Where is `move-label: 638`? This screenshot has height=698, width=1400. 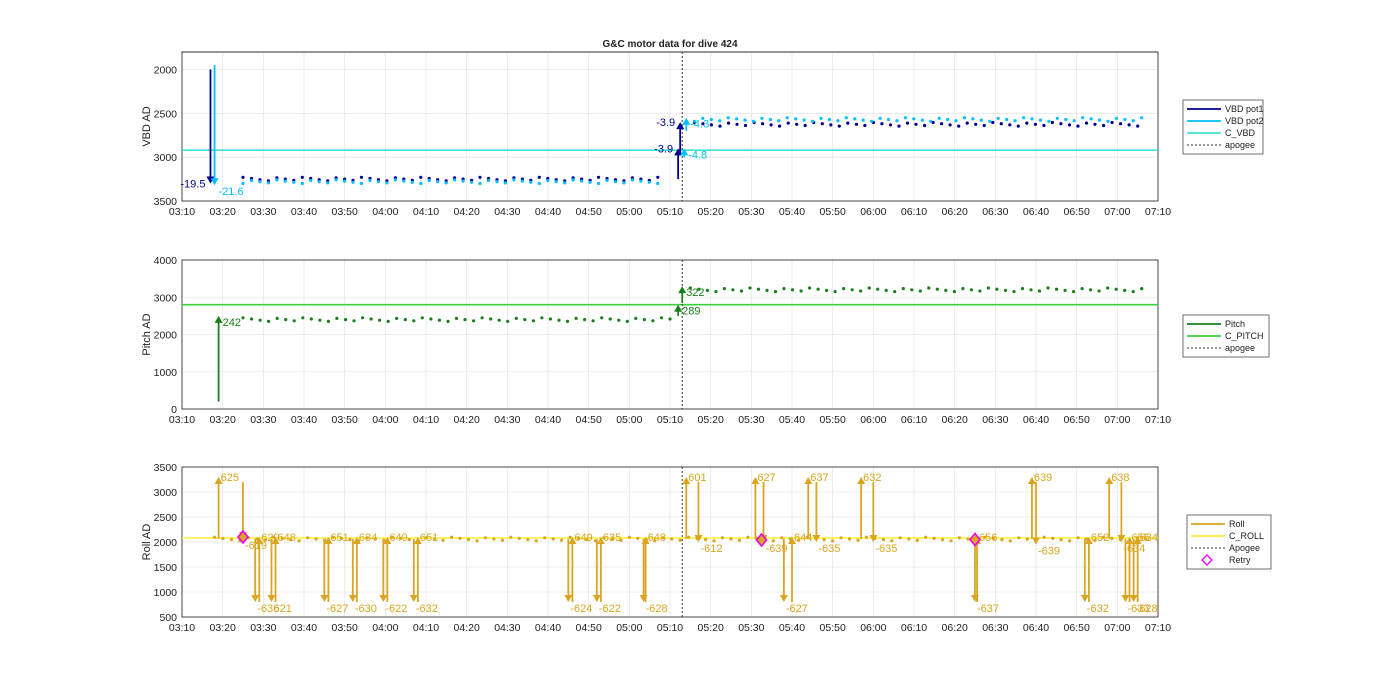
move-label: 638 is located at coordinates (1120, 478).